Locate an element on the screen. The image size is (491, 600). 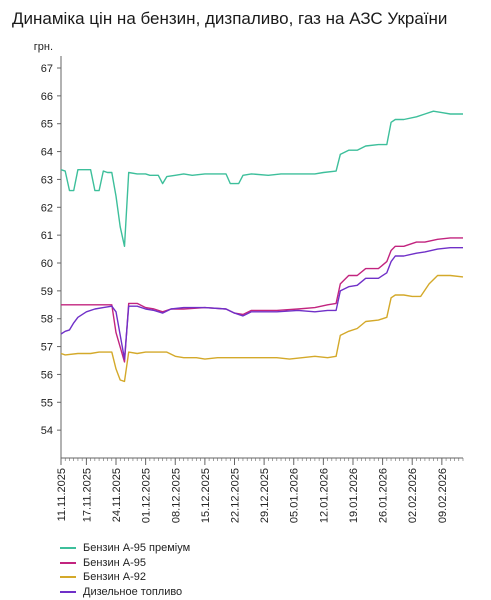
x-tick-label: 11.11.2025 is located at coordinates (62, 494).